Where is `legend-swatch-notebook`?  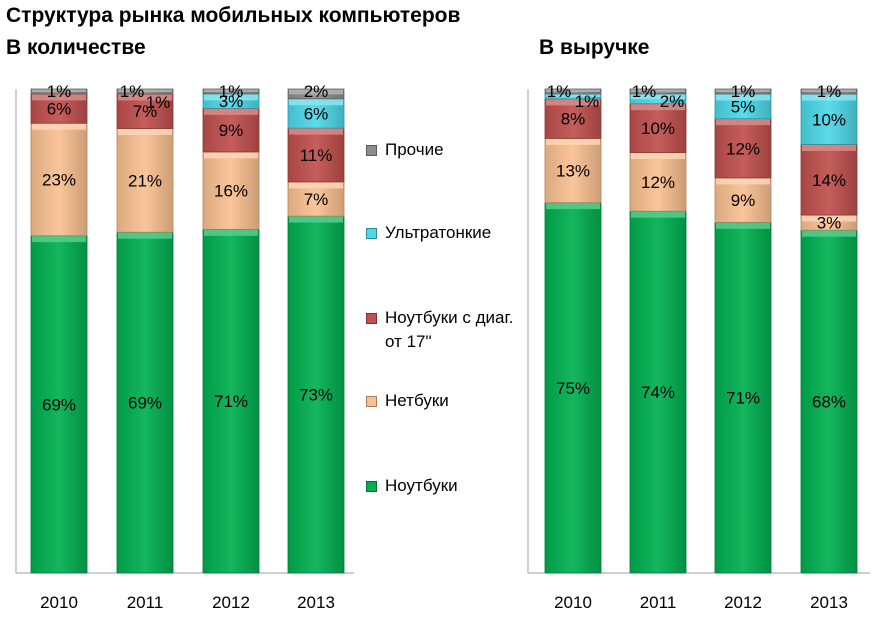 legend-swatch-notebook is located at coordinates (371, 486).